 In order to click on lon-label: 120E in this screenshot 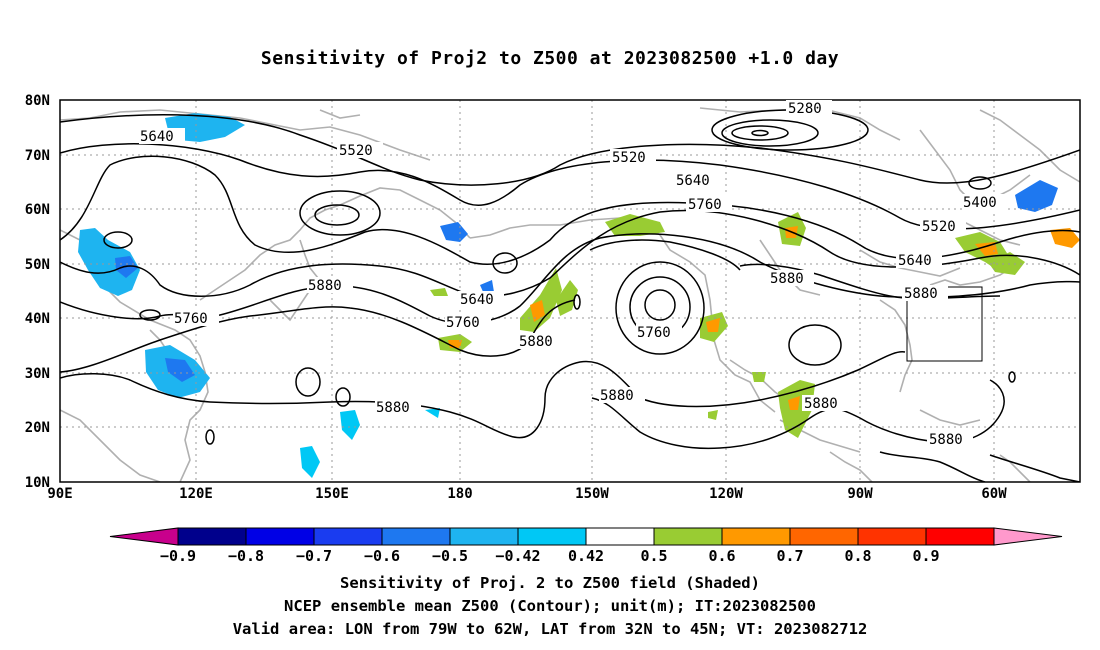, I will do `click(196, 494)`.